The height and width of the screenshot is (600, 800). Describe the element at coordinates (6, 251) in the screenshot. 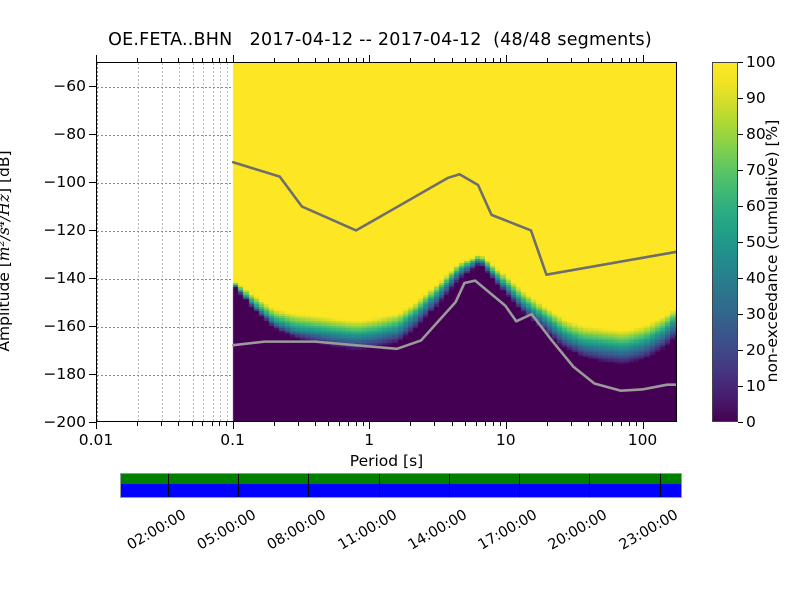

I see `y-axis-title: Amplitude [m²/s⁴/Hz] [dB]` at that location.